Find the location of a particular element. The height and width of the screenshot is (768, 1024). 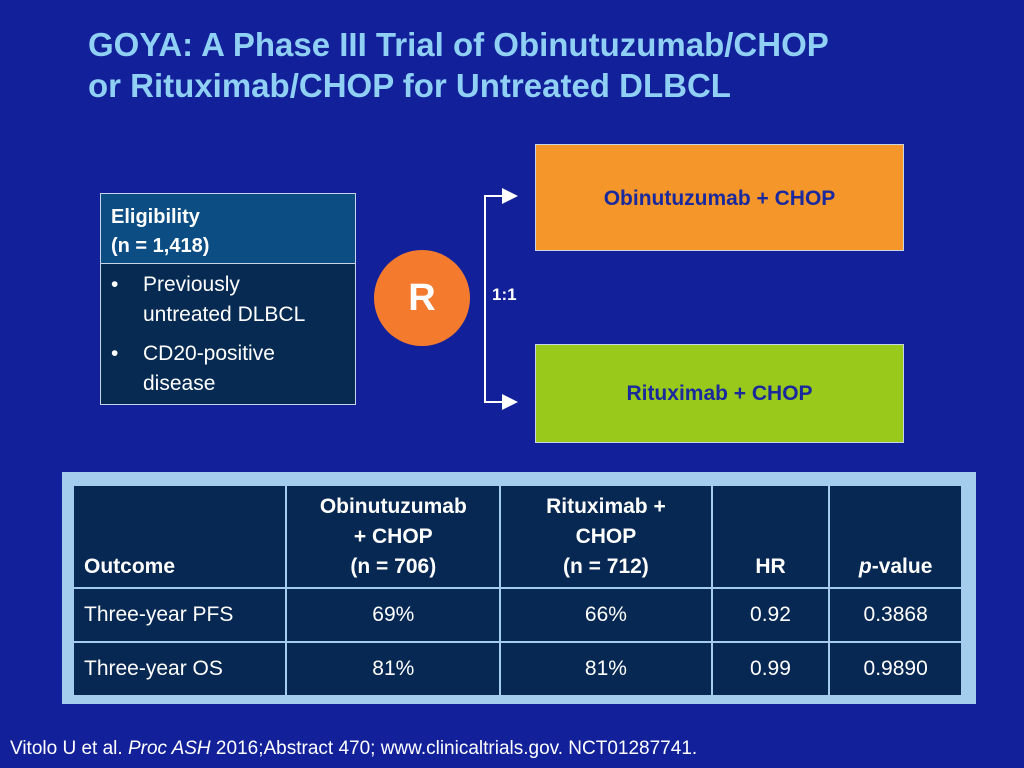

header-text: + CHOP is located at coordinates (393, 536).